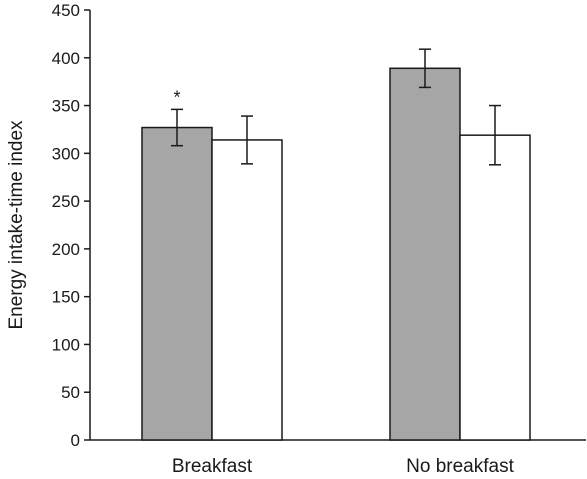  I want to click on y-tick-label: 50, so click(70, 392).